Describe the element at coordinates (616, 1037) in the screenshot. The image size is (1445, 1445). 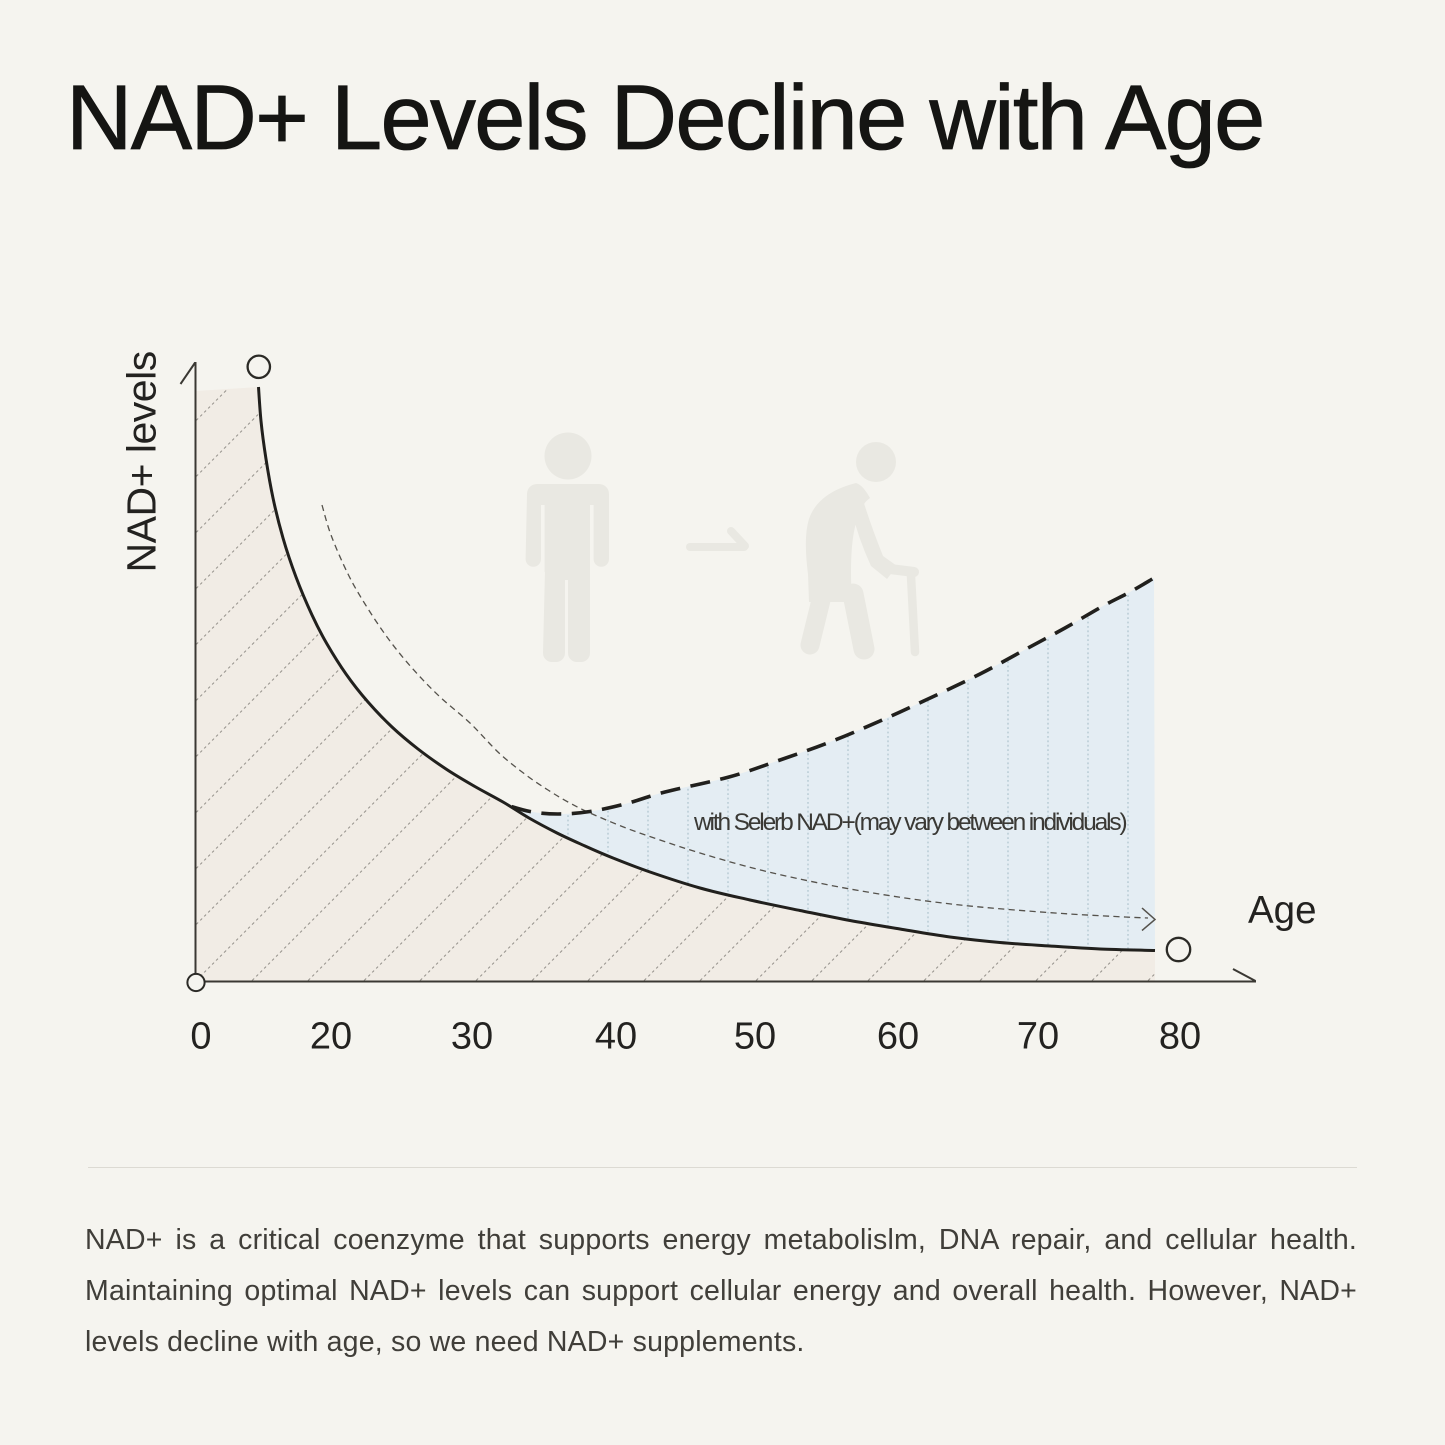
I see `svg-text: 40` at that location.